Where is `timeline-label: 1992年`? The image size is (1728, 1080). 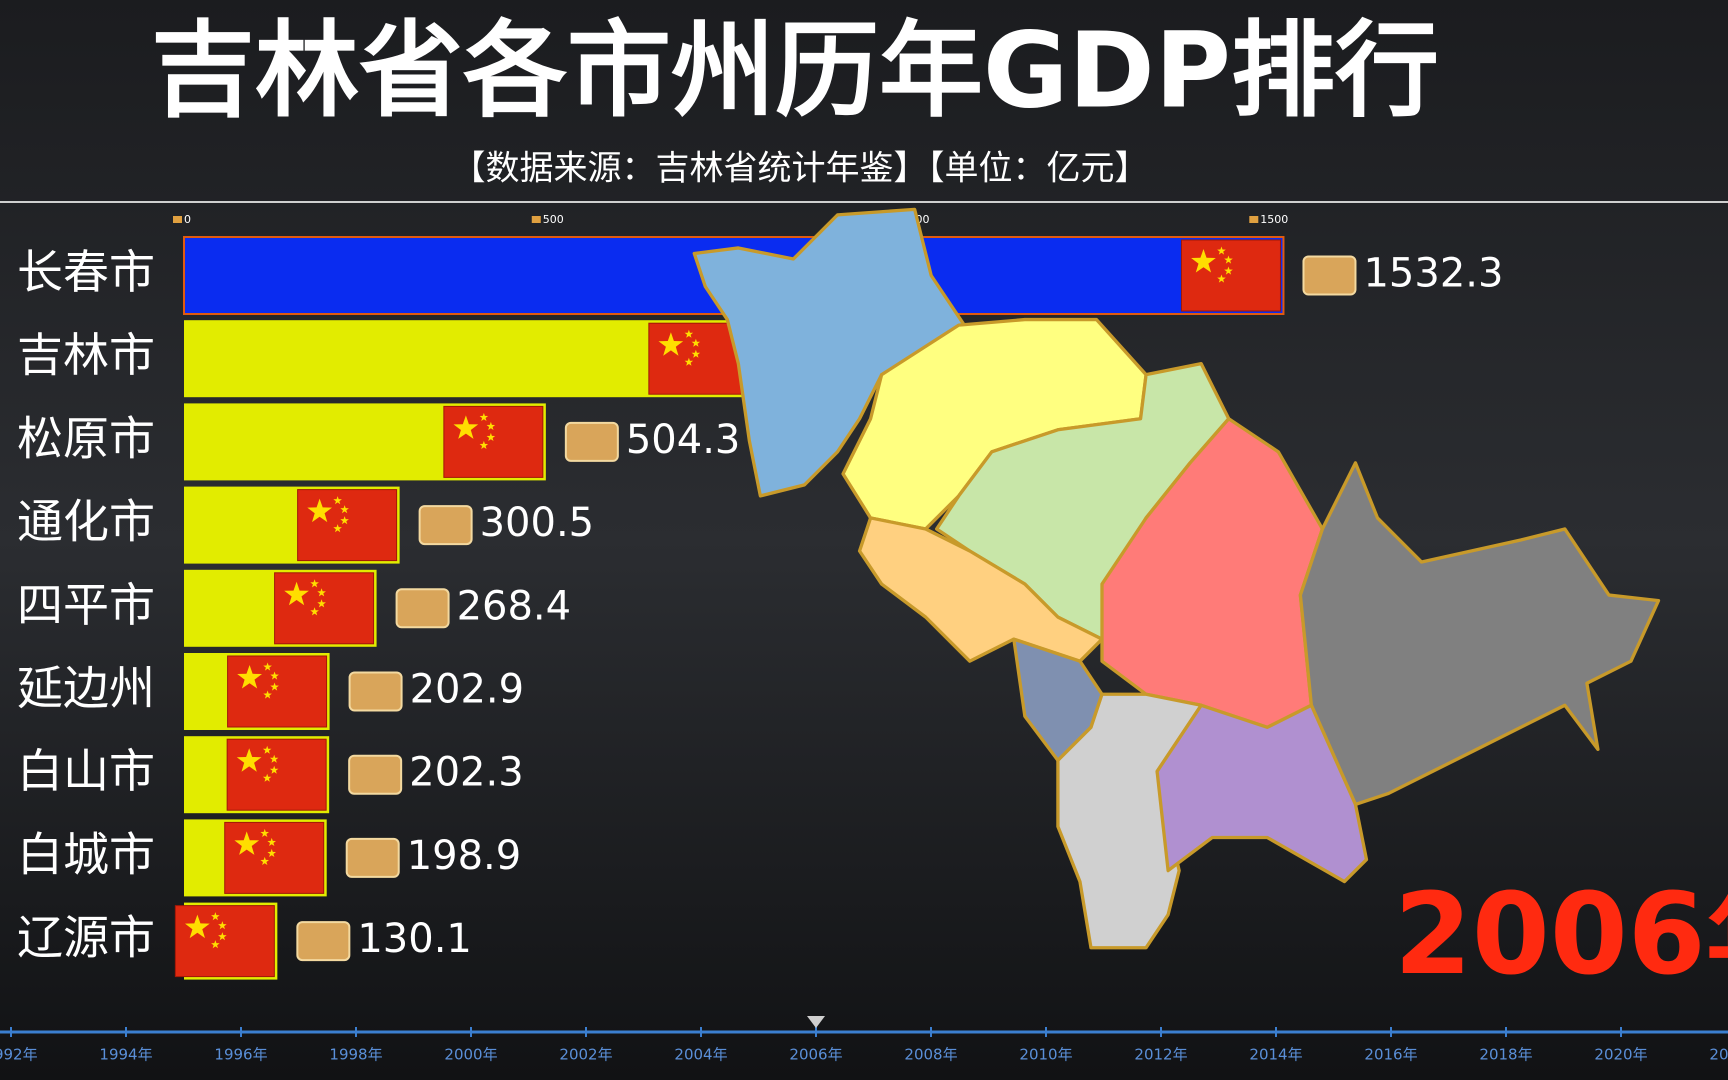
timeline-label: 1992年 is located at coordinates (19, 1055).